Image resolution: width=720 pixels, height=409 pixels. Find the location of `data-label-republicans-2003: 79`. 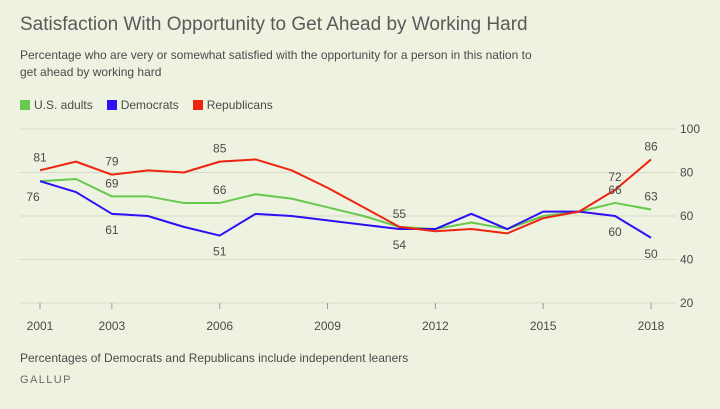

data-label-republicans-2003: 79 is located at coordinates (112, 162).